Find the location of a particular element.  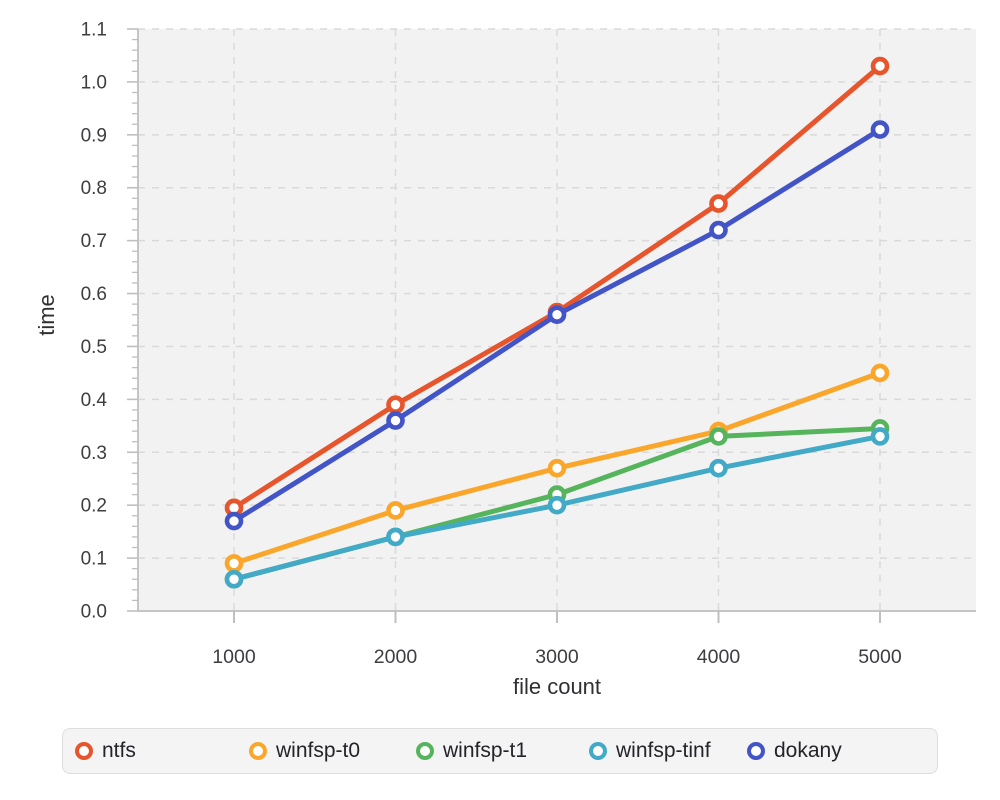

legend-marker-winfsp-tinf-icon is located at coordinates (598, 751).